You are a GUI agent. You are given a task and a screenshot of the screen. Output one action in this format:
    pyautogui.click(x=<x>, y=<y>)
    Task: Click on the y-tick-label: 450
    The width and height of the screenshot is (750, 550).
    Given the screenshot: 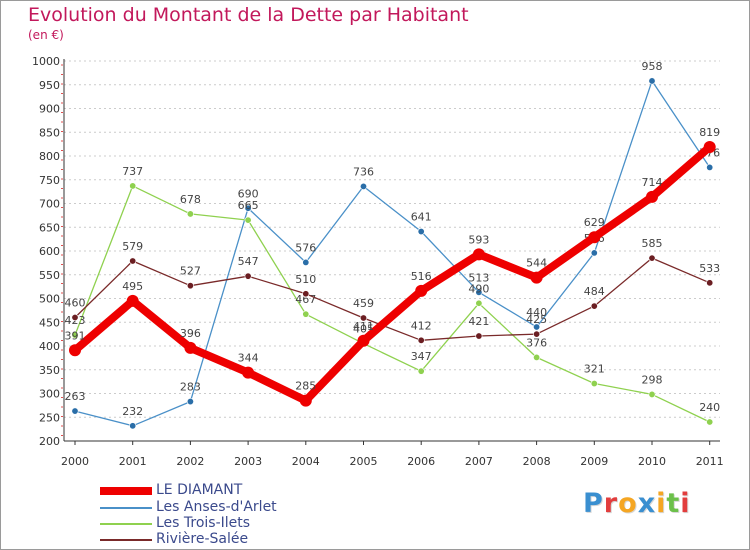 What is the action you would take?
    pyautogui.click(x=49, y=322)
    